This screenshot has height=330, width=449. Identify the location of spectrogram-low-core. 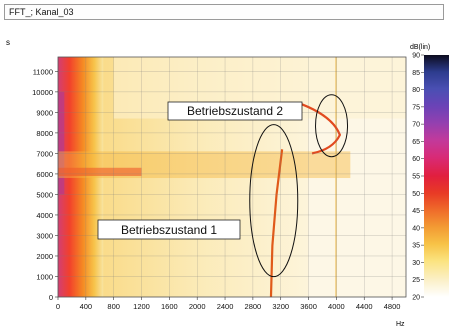
(61, 143).